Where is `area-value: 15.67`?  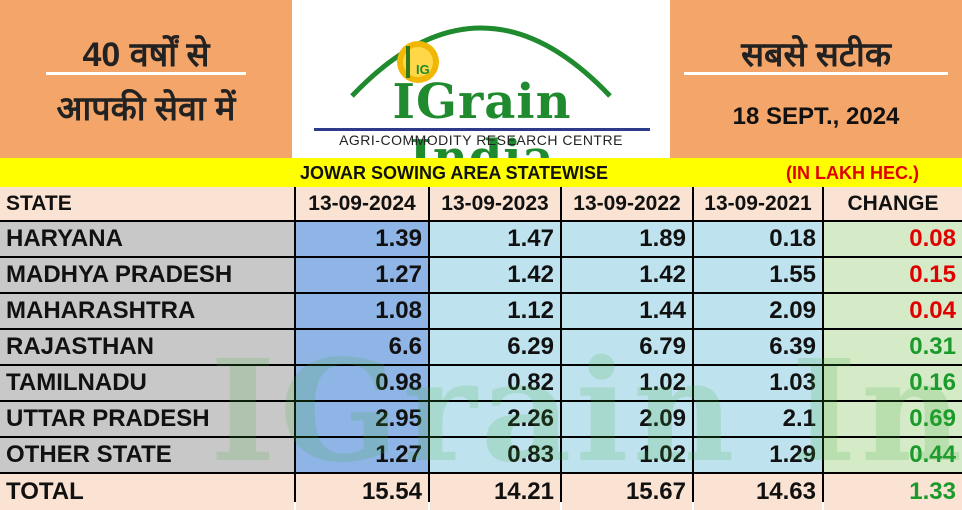
area-value: 15.67 is located at coordinates (627, 492).